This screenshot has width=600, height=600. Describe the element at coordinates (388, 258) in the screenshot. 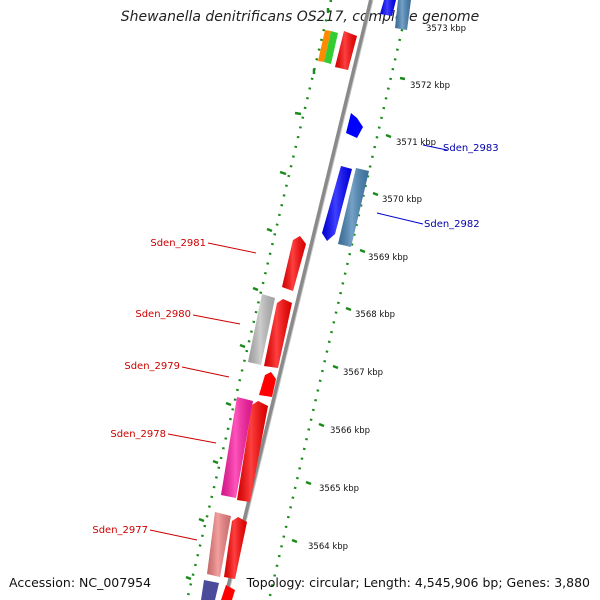

I see `scale-label: 3569 kbp` at that location.